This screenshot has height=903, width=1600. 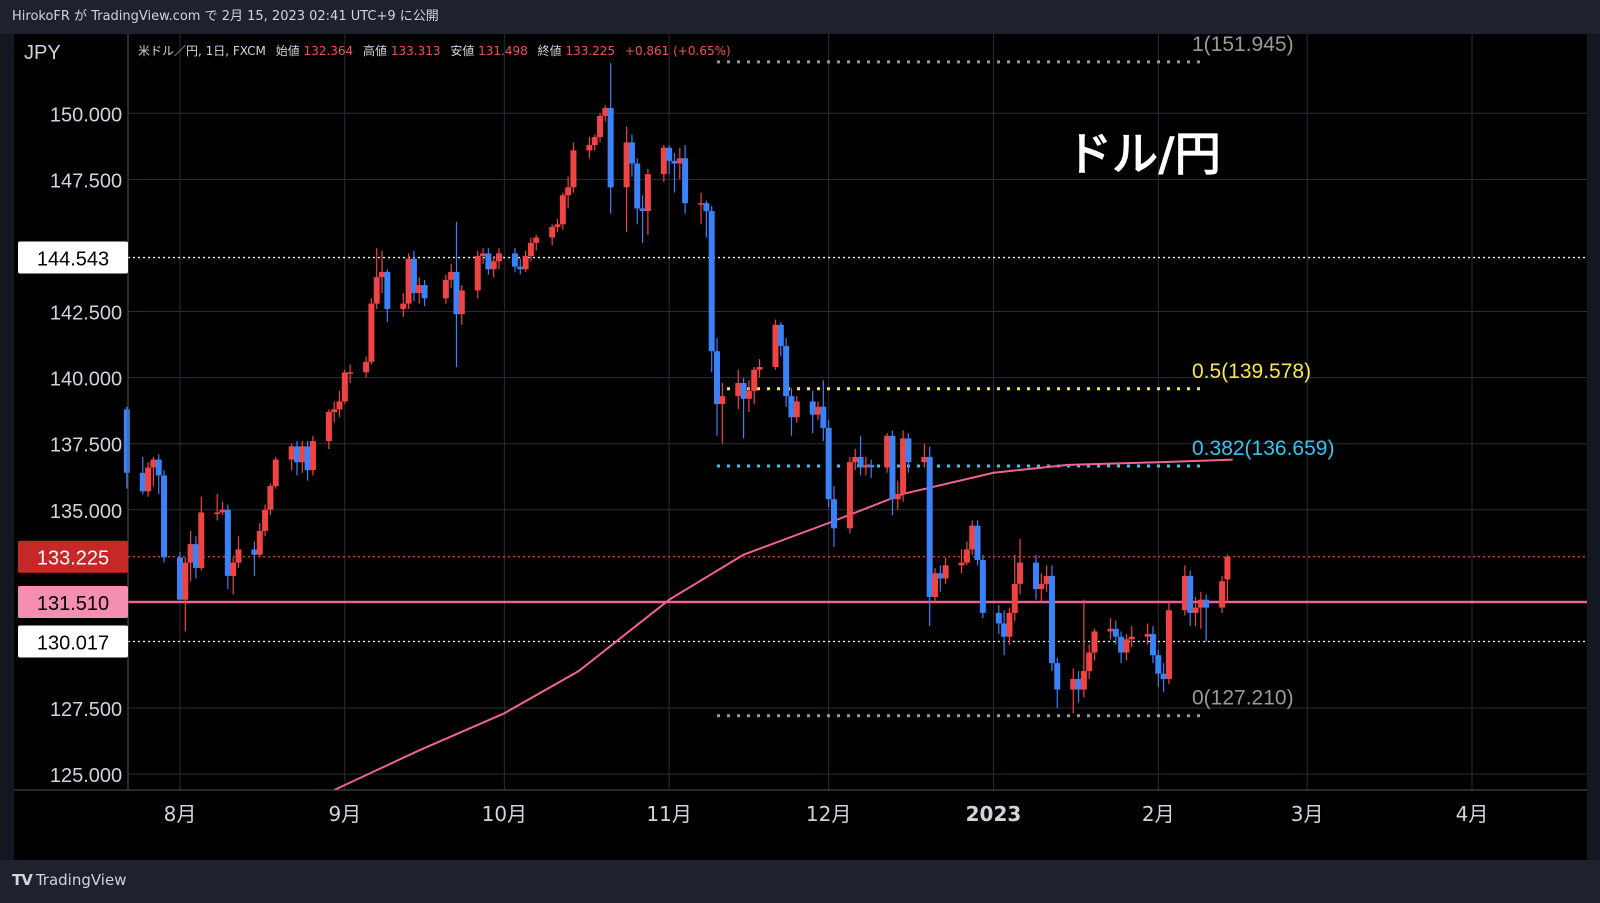 I want to click on legend-close-value: 133.225, so click(x=590, y=51).